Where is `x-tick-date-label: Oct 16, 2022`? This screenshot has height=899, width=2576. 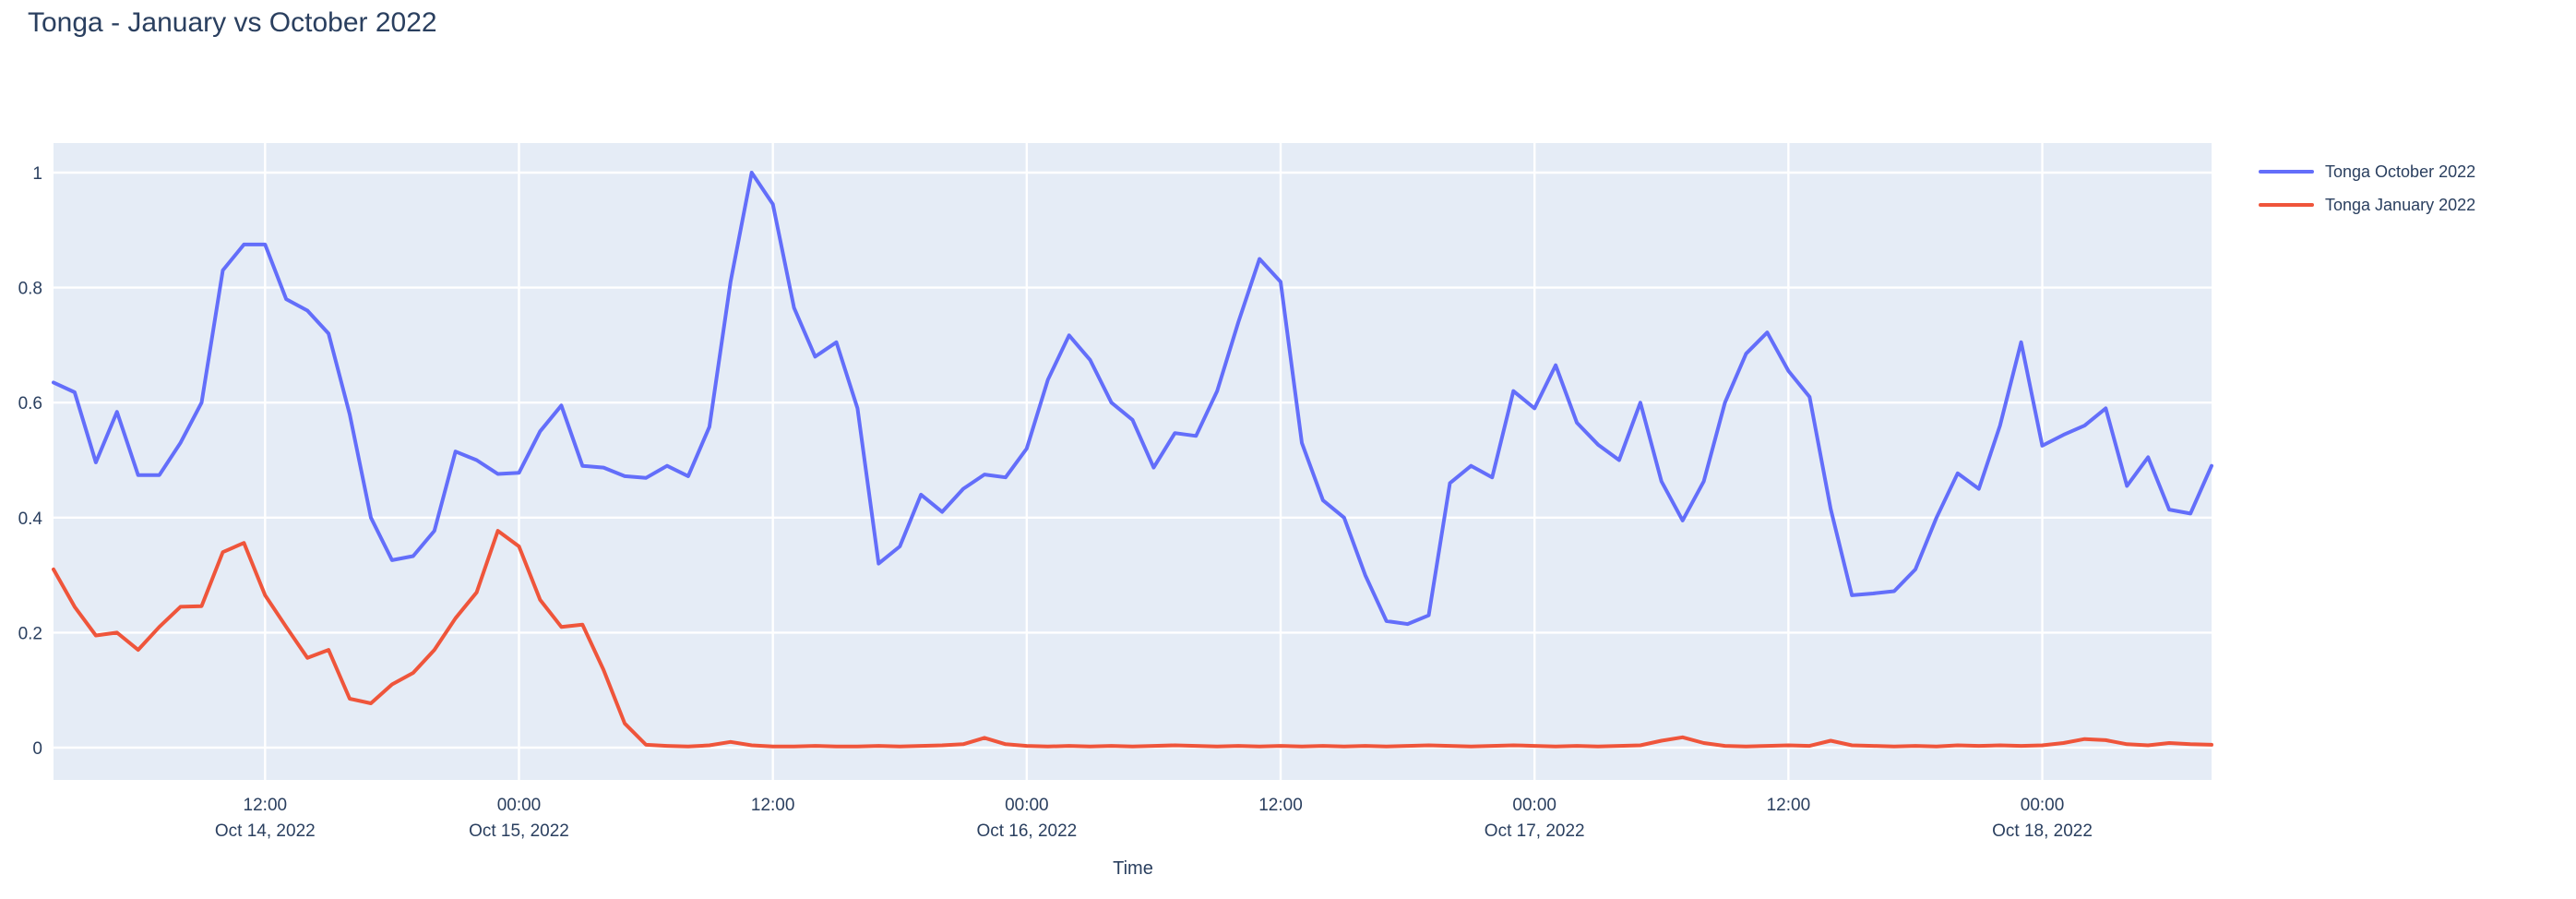 x-tick-date-label: Oct 16, 2022 is located at coordinates (1026, 831).